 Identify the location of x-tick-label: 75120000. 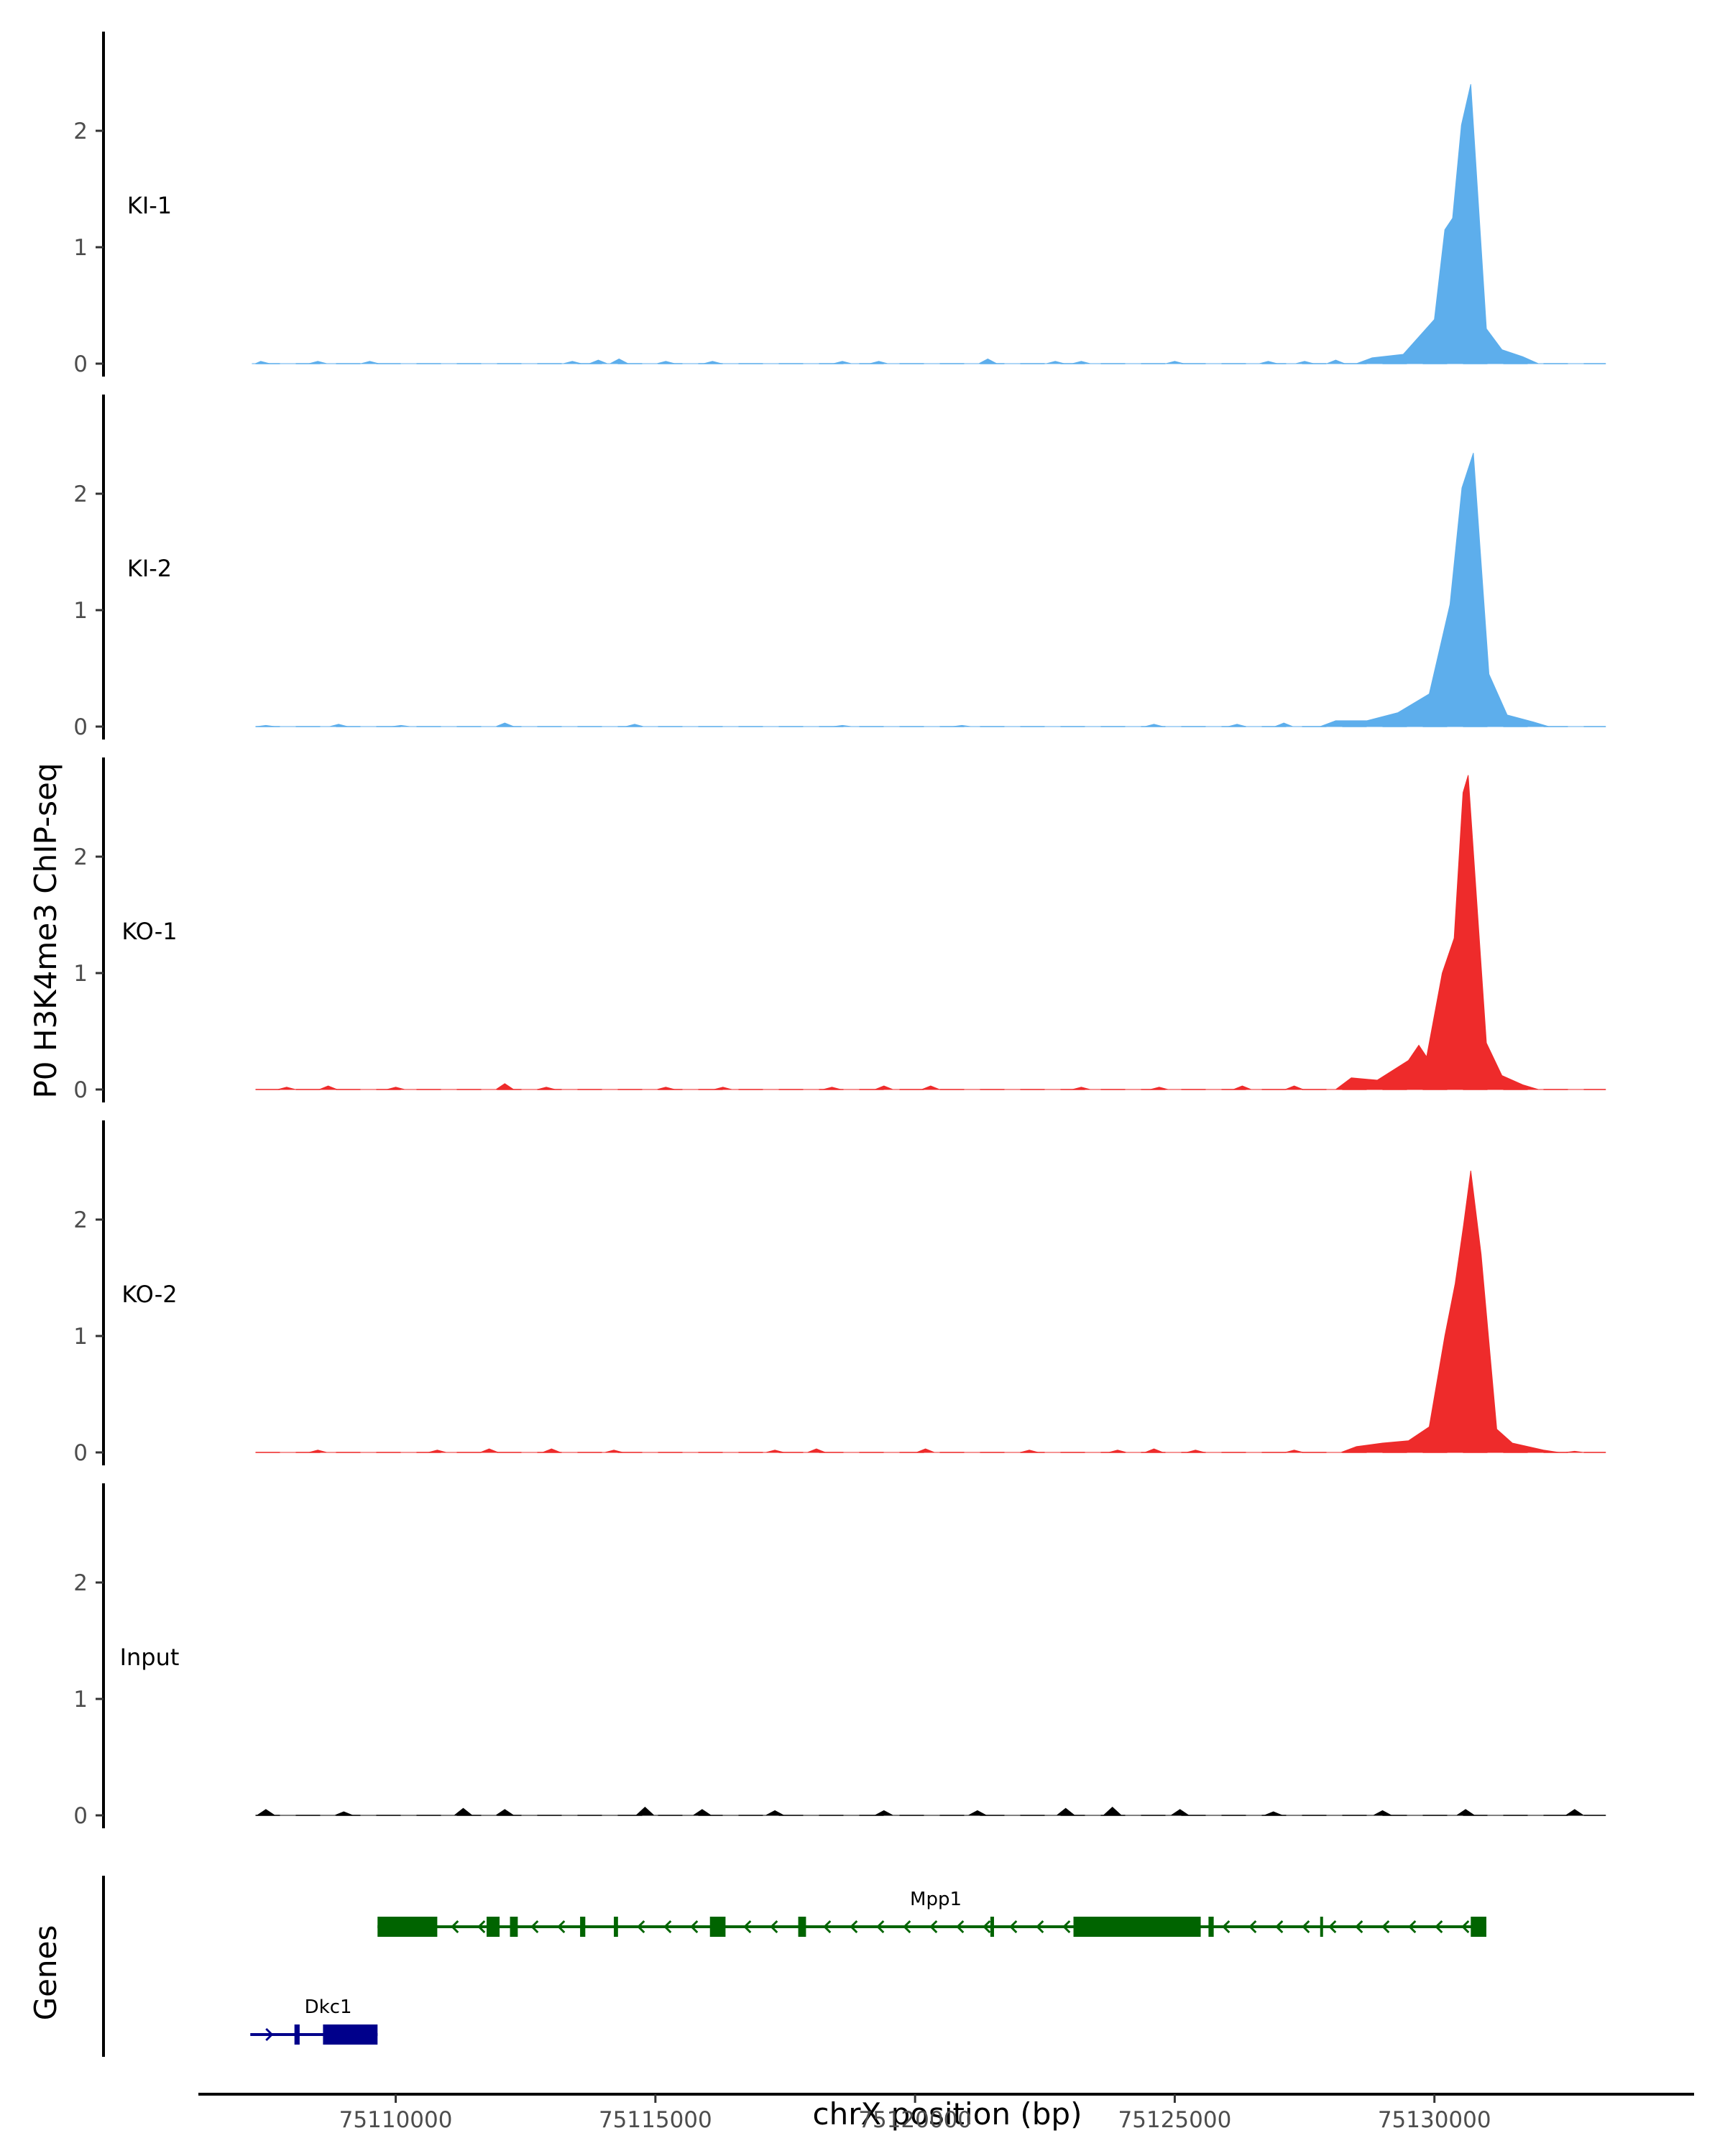
(915, 2120).